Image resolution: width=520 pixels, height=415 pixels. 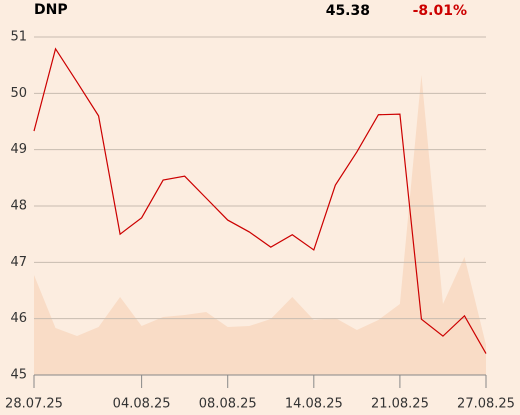 I want to click on x-tick-label: 27.08.25, so click(x=486, y=404).